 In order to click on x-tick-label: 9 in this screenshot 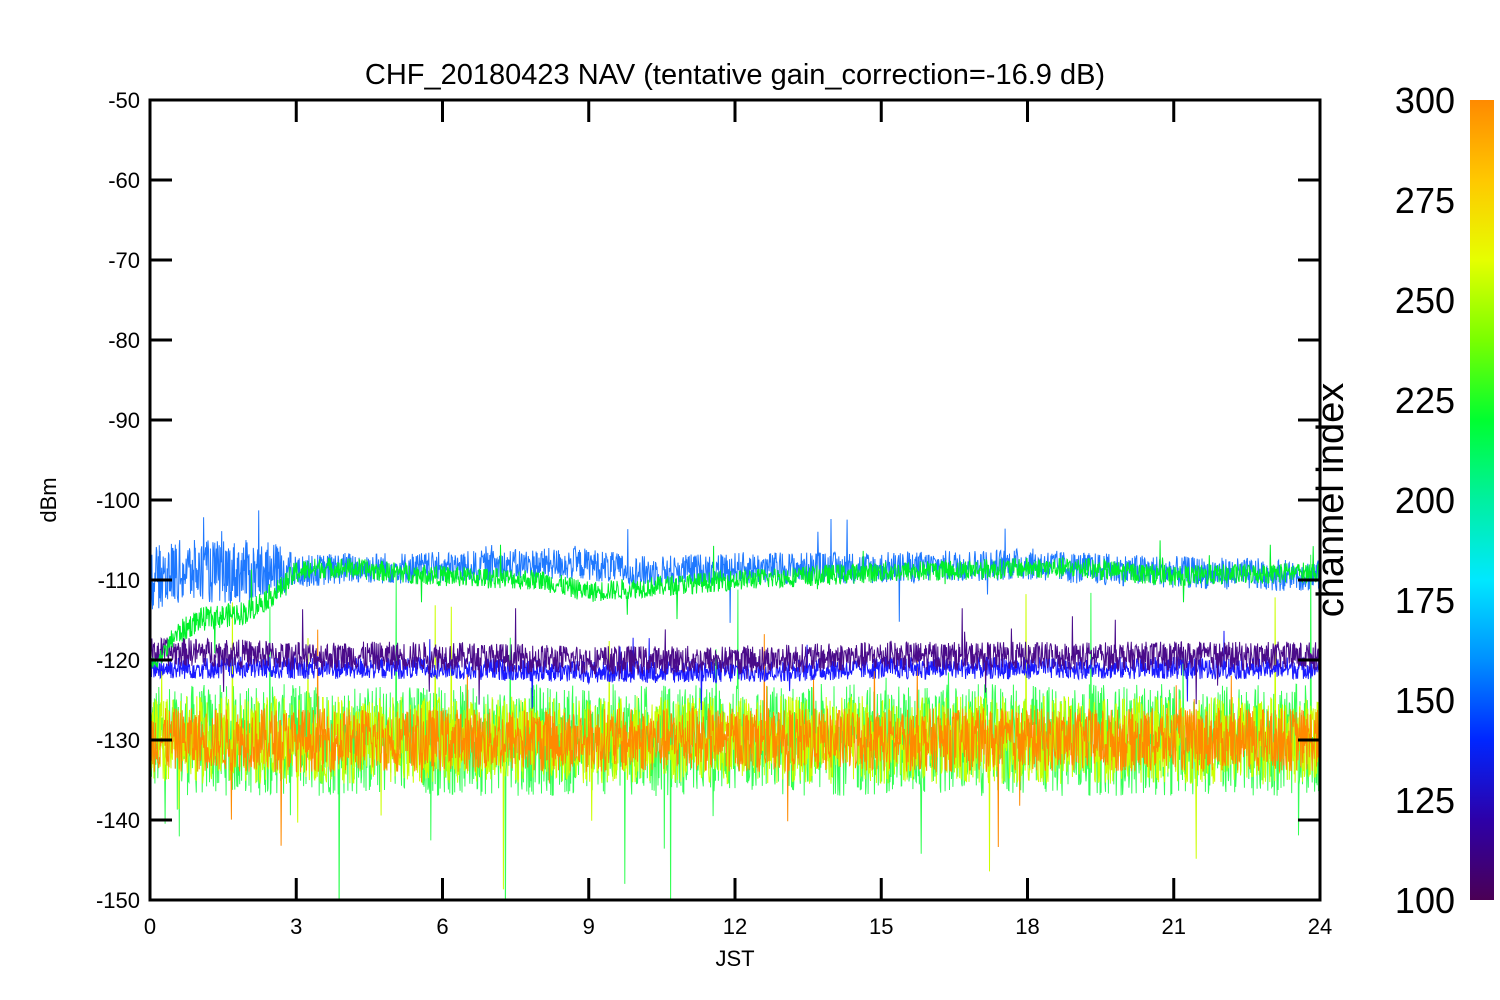, I will do `click(589, 926)`.